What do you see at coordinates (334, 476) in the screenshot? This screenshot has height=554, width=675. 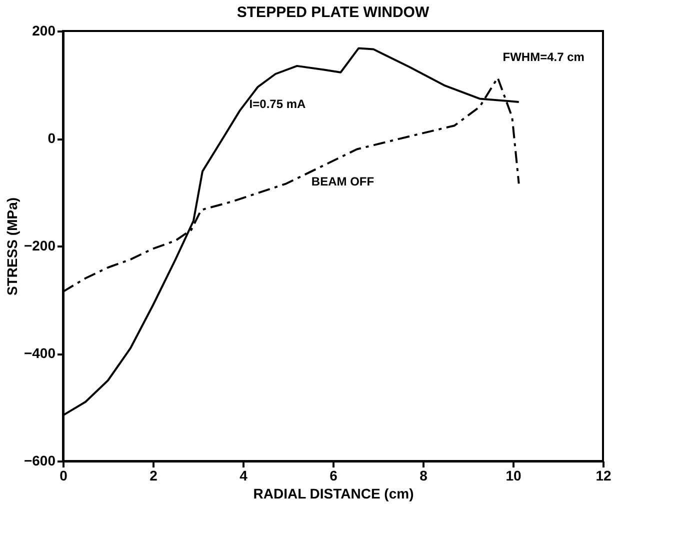 I see `x-tick-label: 6` at bounding box center [334, 476].